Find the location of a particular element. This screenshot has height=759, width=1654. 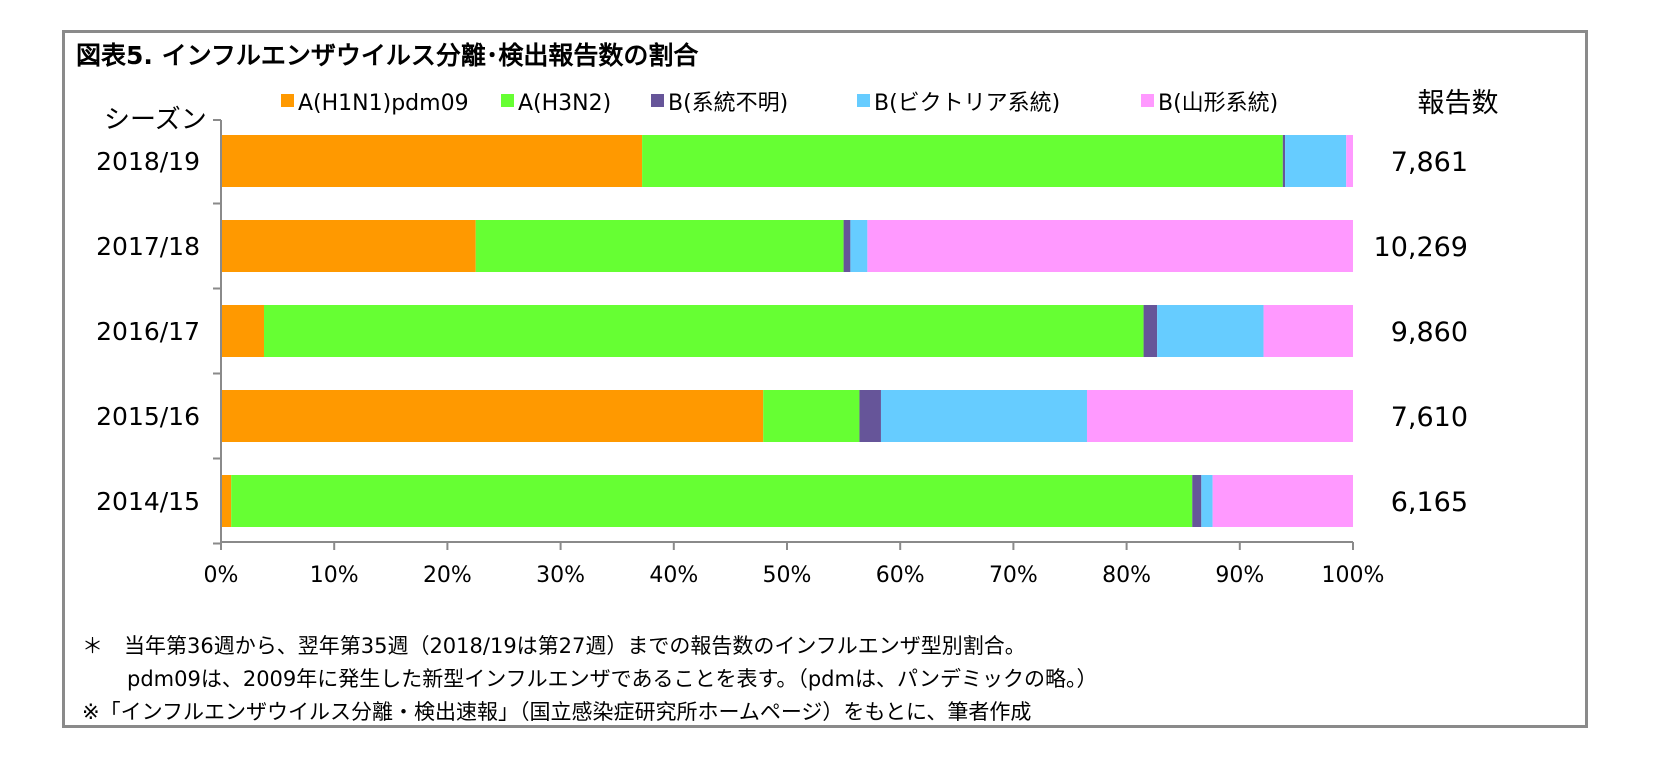

bar-segment-s3-c4 is located at coordinates (1207, 501).